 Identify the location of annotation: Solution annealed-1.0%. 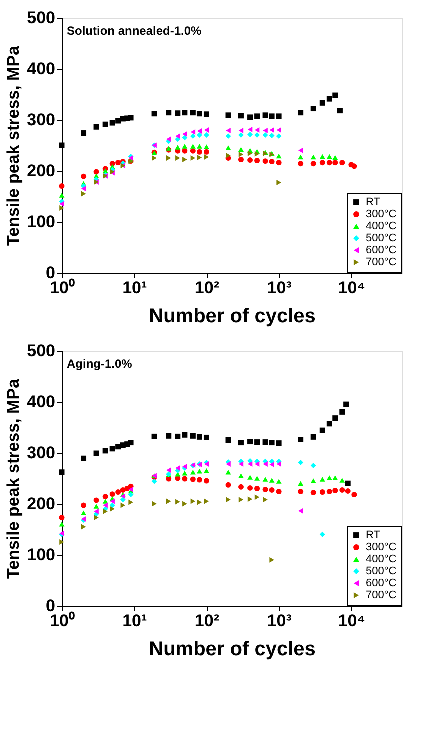
(134, 31).